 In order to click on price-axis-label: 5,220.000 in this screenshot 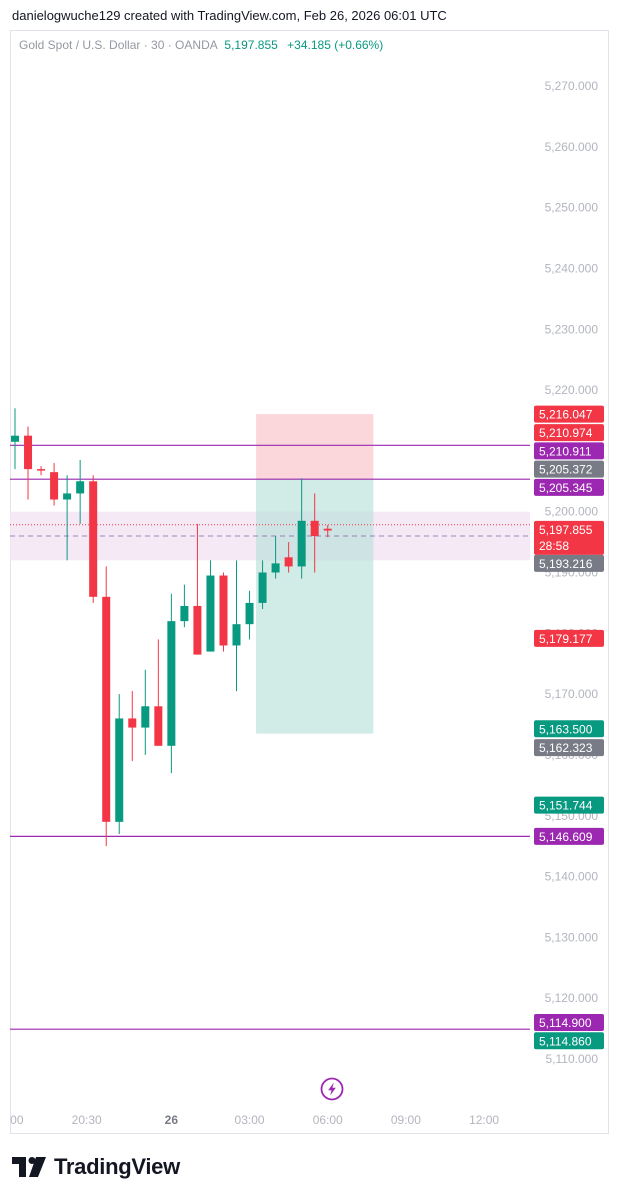, I will do `click(572, 390)`.